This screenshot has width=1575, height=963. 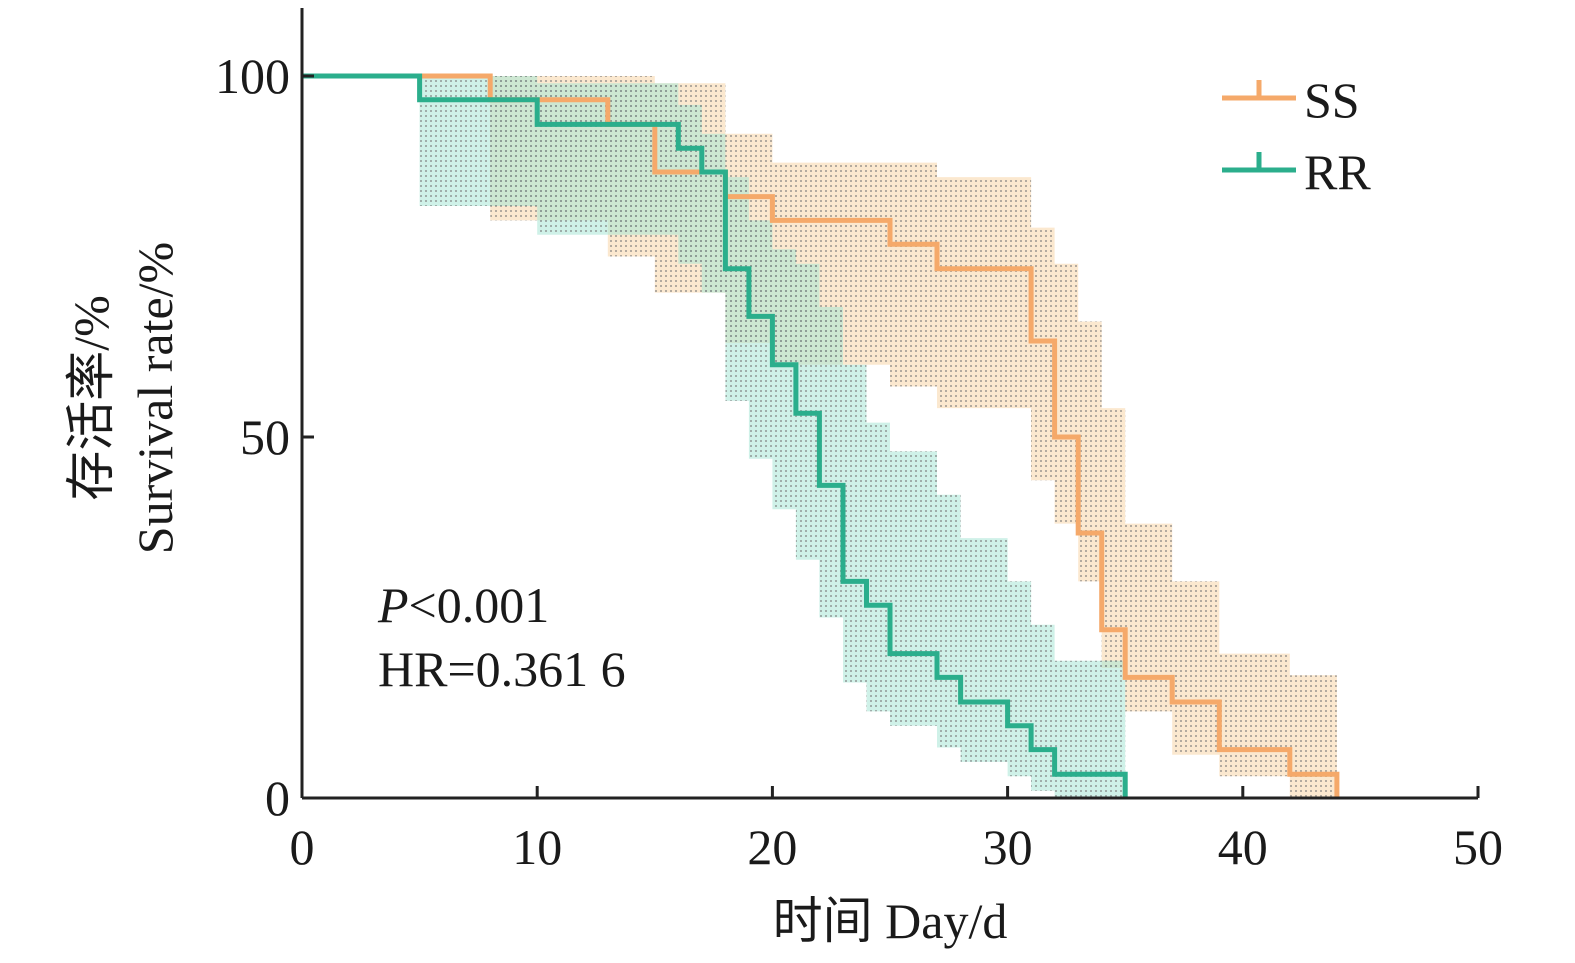 I want to click on x-tick-label: 0, so click(x=302, y=847).